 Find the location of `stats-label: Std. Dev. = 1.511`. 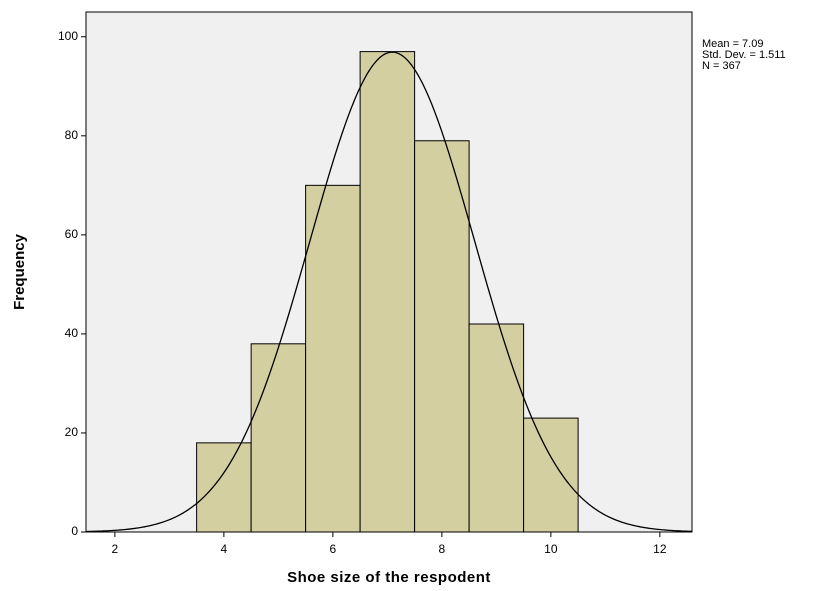

stats-label: Std. Dev. = 1.511 is located at coordinates (744, 55).